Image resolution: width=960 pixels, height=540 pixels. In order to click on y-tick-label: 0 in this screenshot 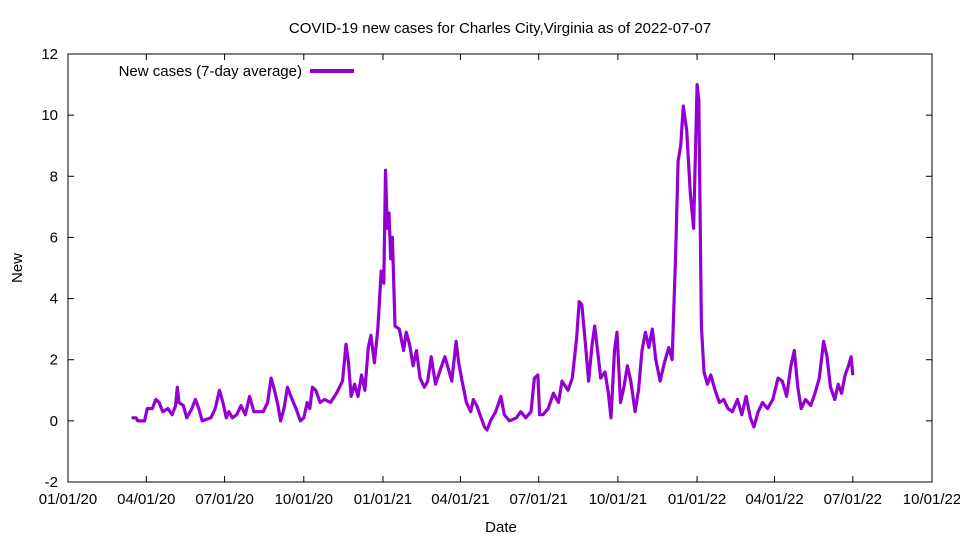, I will do `click(54, 421)`.